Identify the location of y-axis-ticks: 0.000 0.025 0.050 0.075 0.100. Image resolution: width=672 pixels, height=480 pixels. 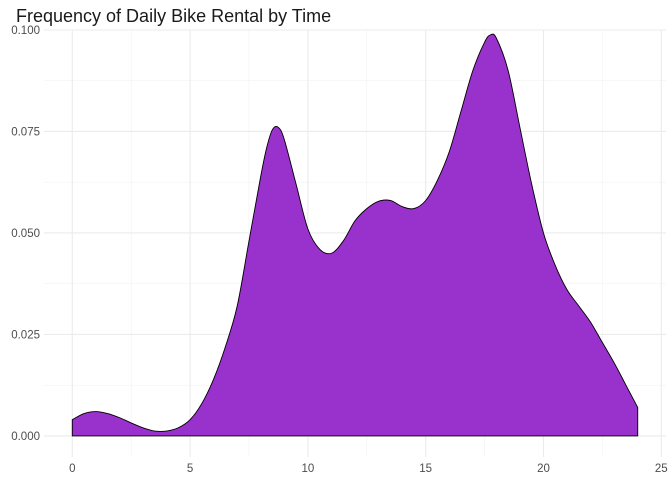
(25, 234).